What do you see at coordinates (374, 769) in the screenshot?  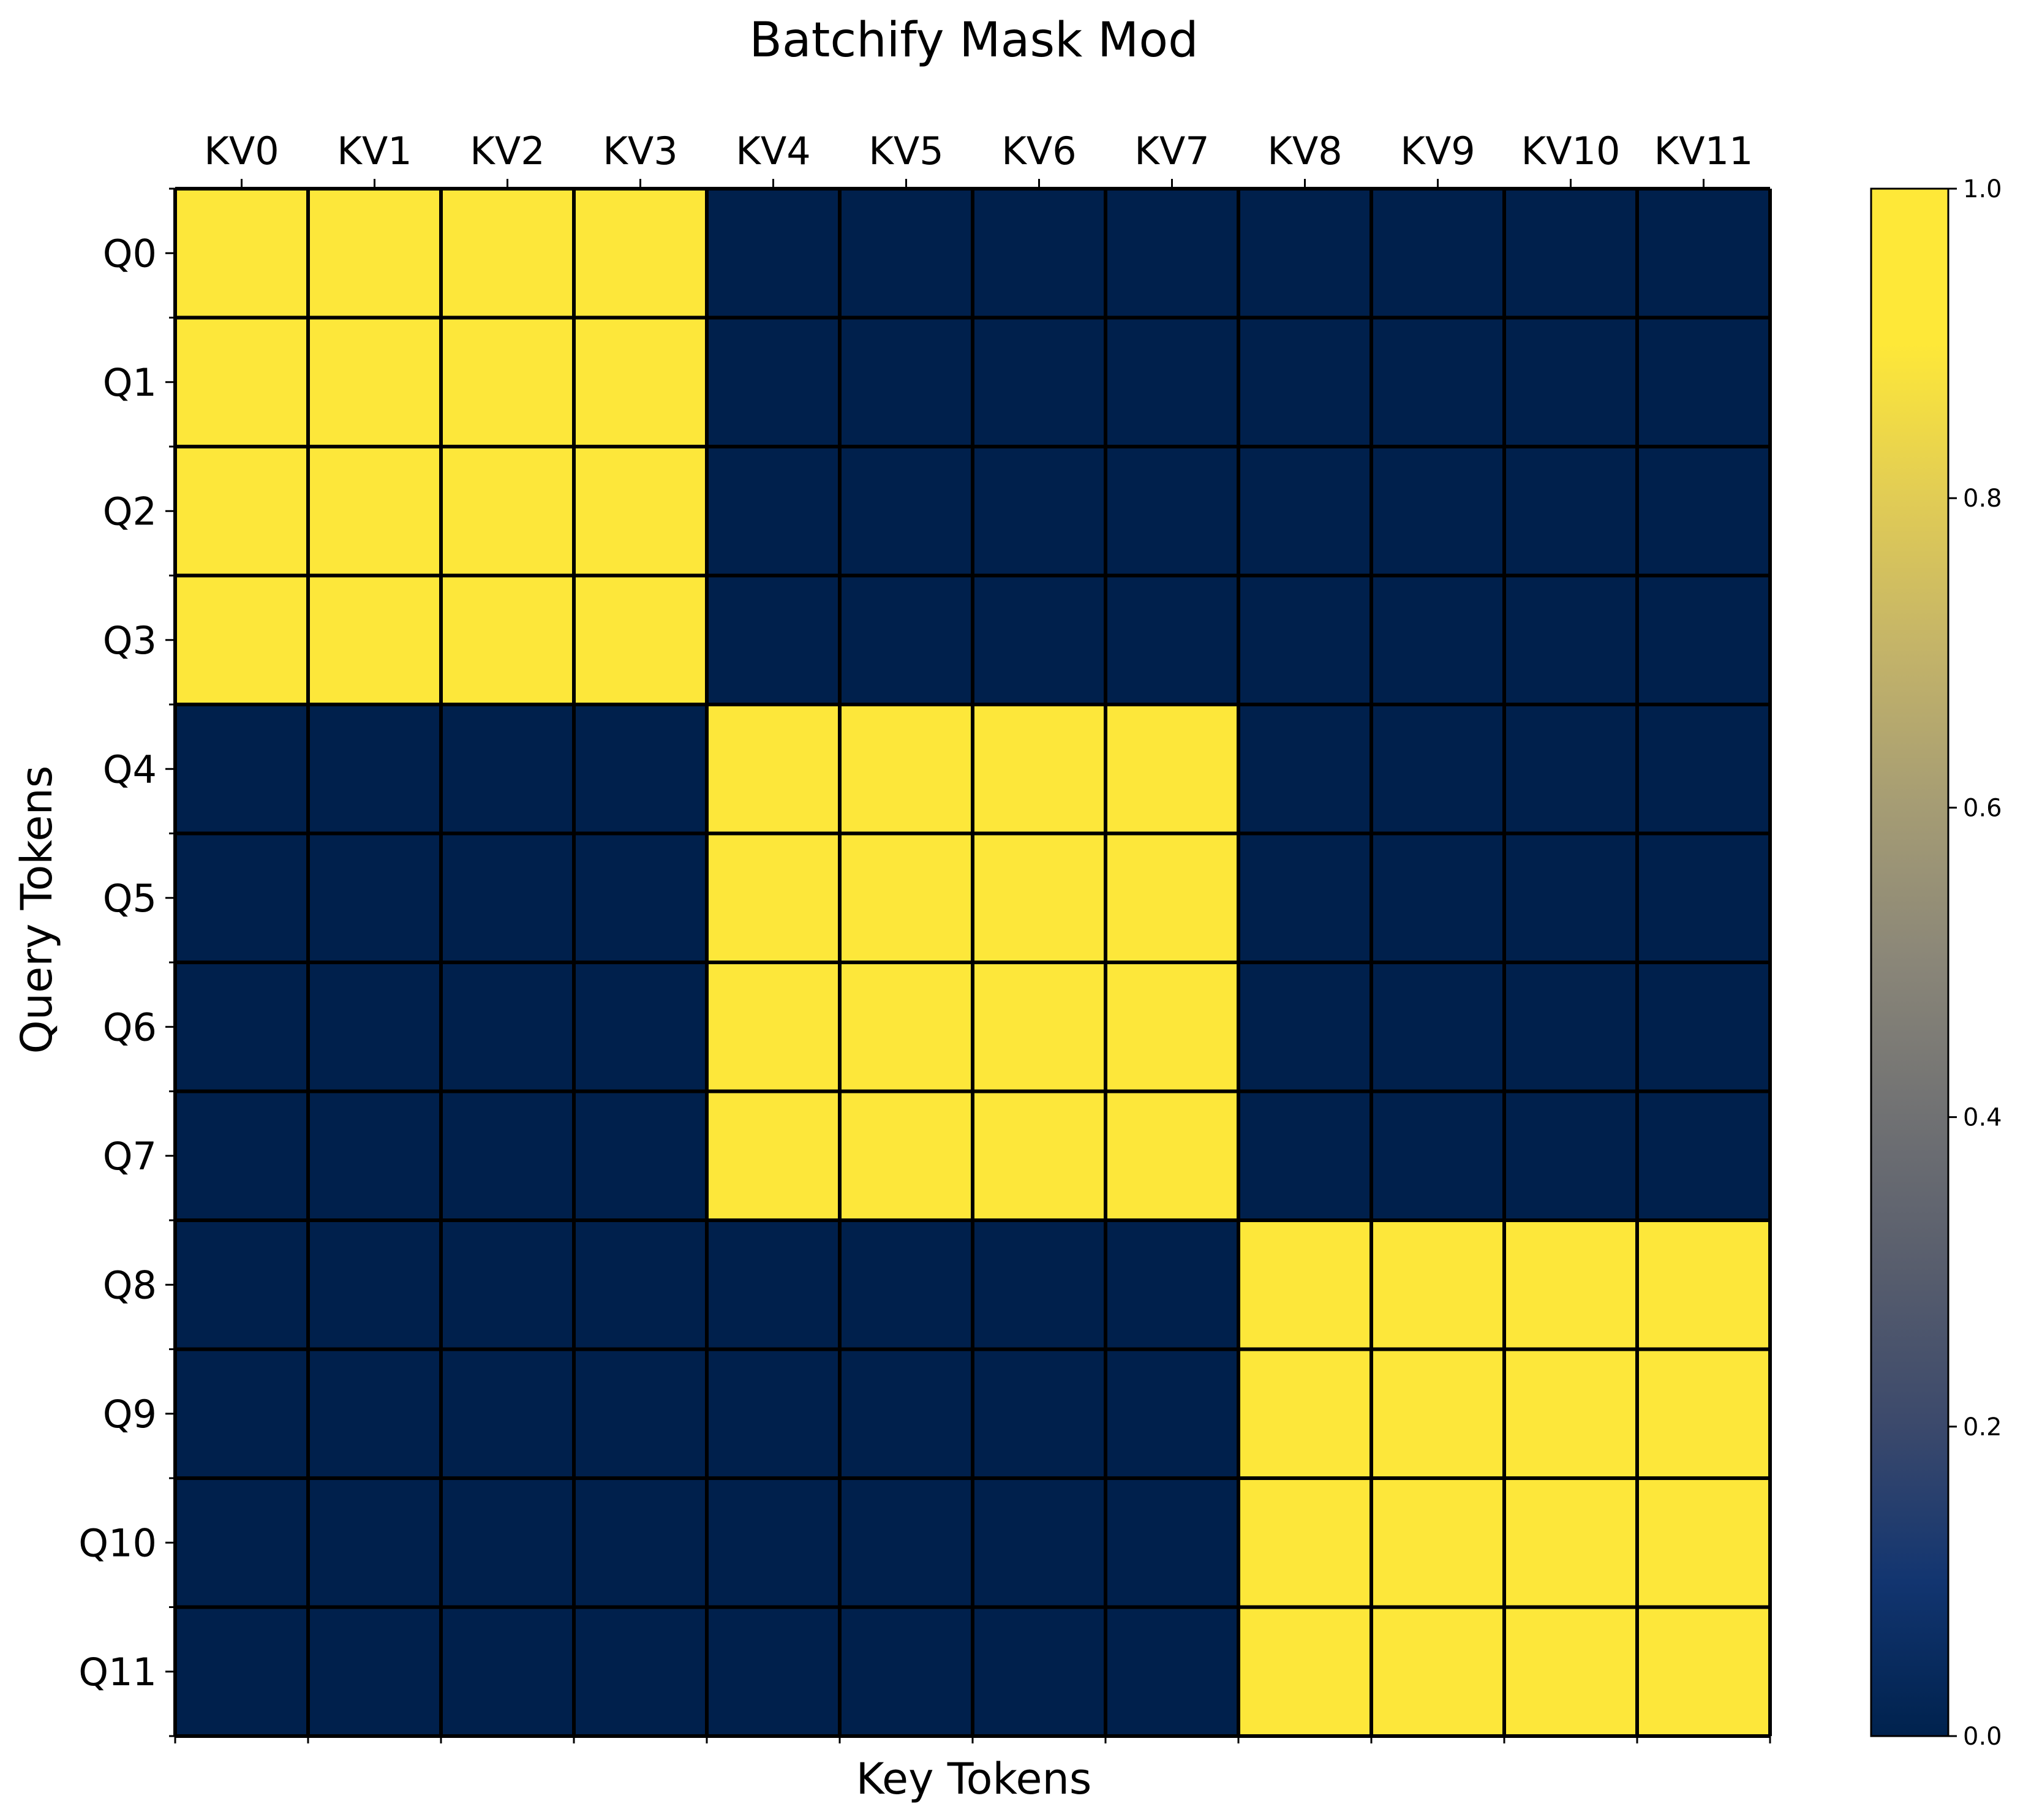 I see `heatmap-cell-Q4-KV1` at bounding box center [374, 769].